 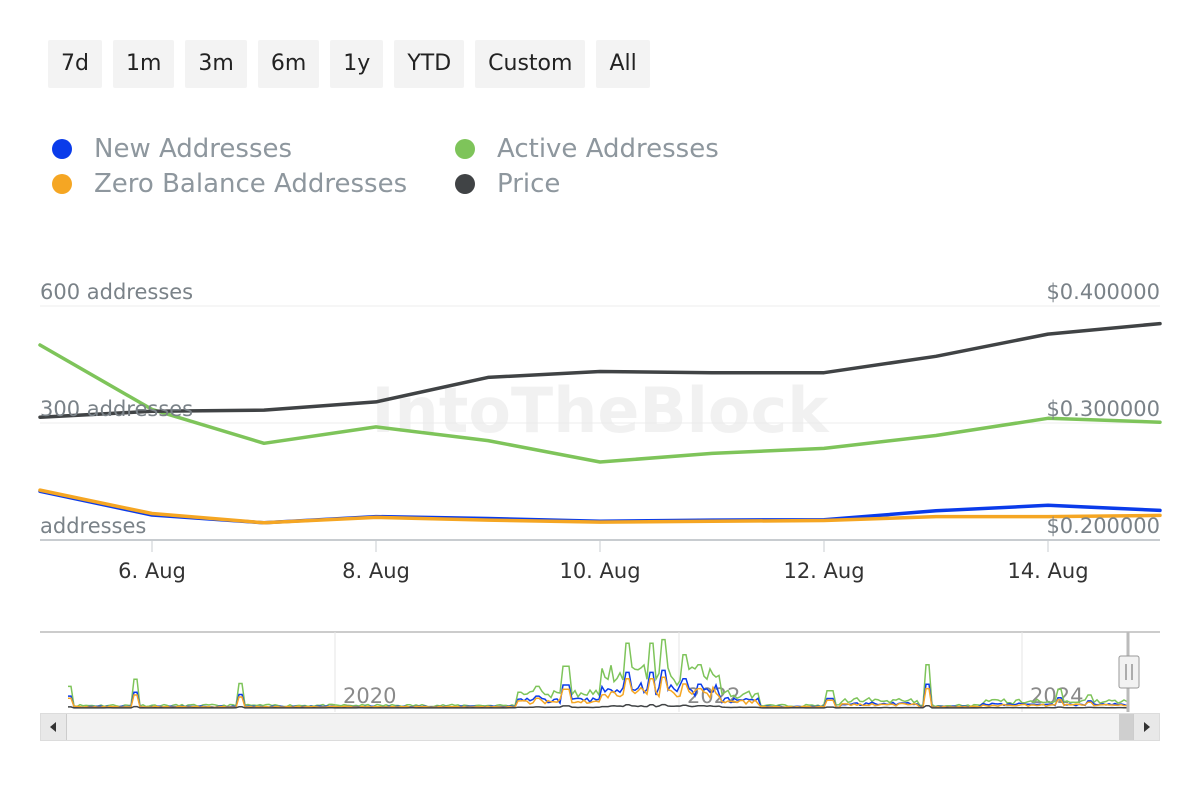 What do you see at coordinates (623, 64) in the screenshot?
I see `range-button-all: All` at bounding box center [623, 64].